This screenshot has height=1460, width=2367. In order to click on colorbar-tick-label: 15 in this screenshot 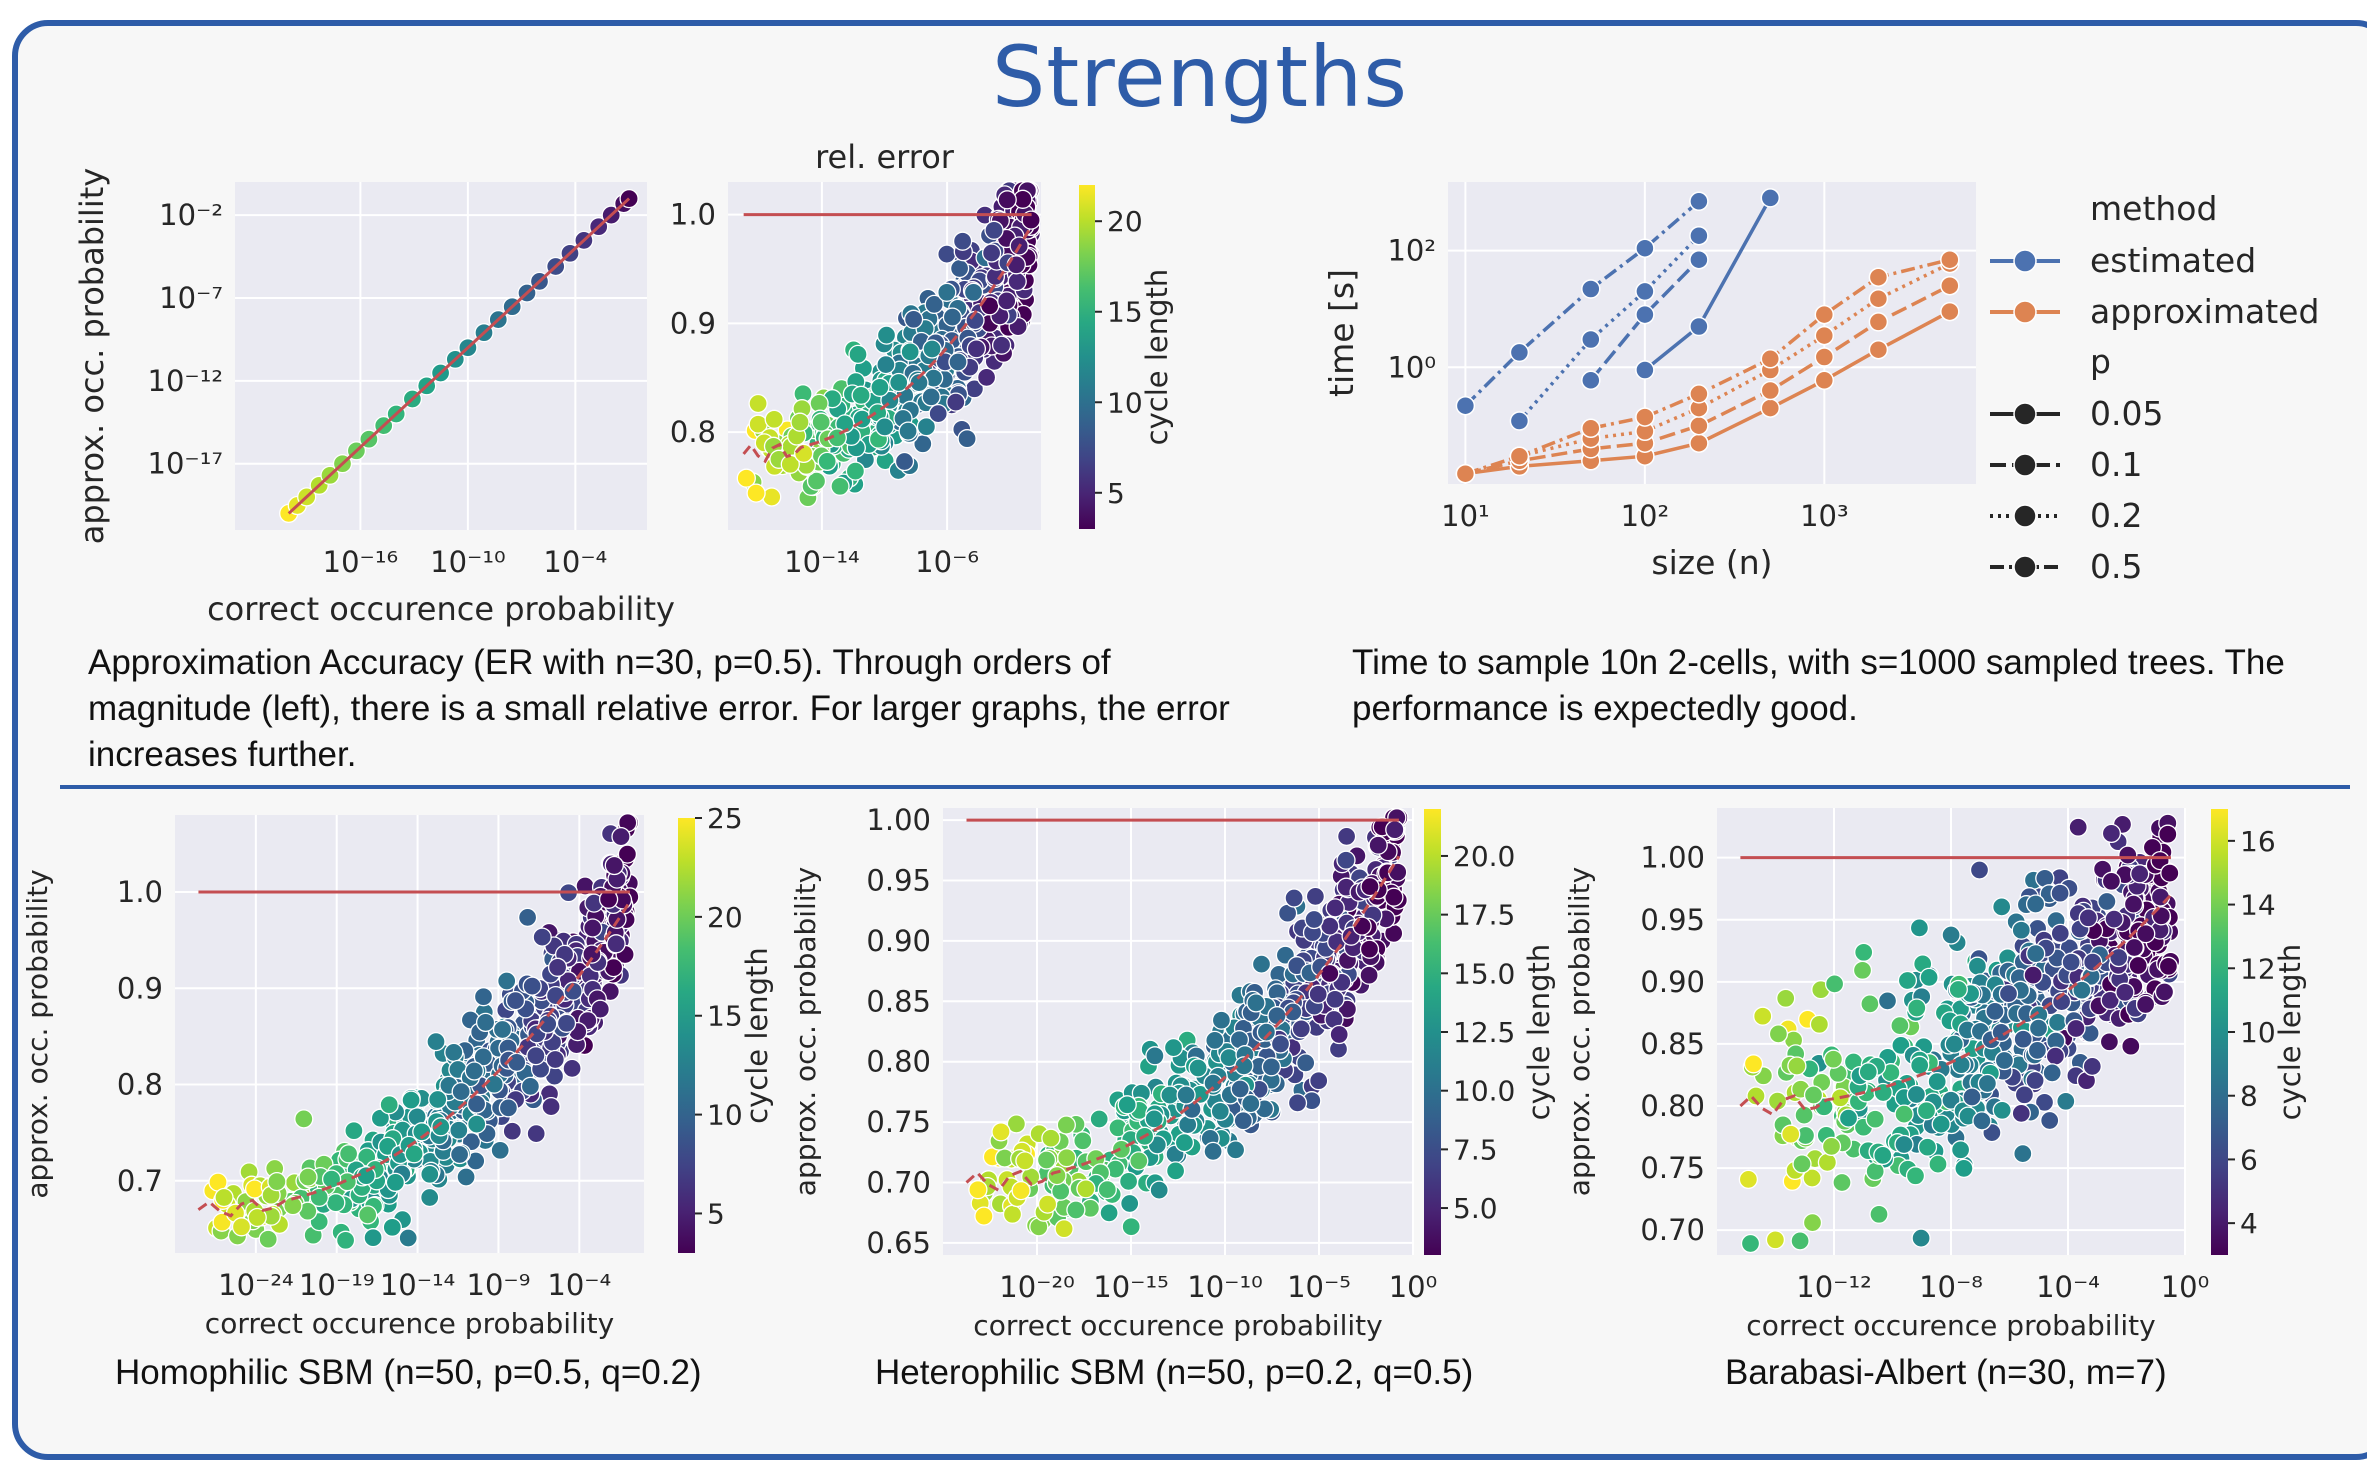, I will do `click(725, 1016)`.